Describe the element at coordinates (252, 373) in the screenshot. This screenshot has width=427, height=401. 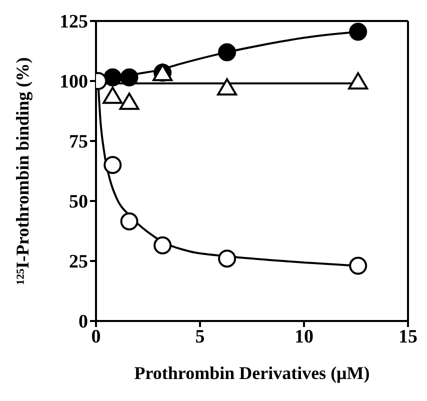
I see `x-axis-title: Prothrombin Derivatives (μM)` at that location.